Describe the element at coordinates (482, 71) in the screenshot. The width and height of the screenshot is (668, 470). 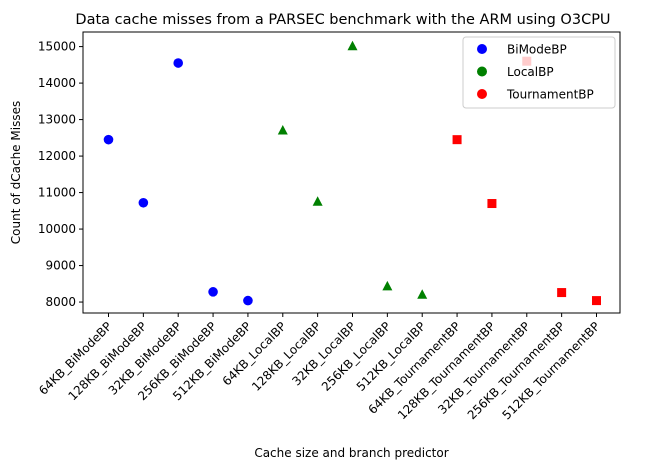
I see `legend-marker-localbp` at that location.